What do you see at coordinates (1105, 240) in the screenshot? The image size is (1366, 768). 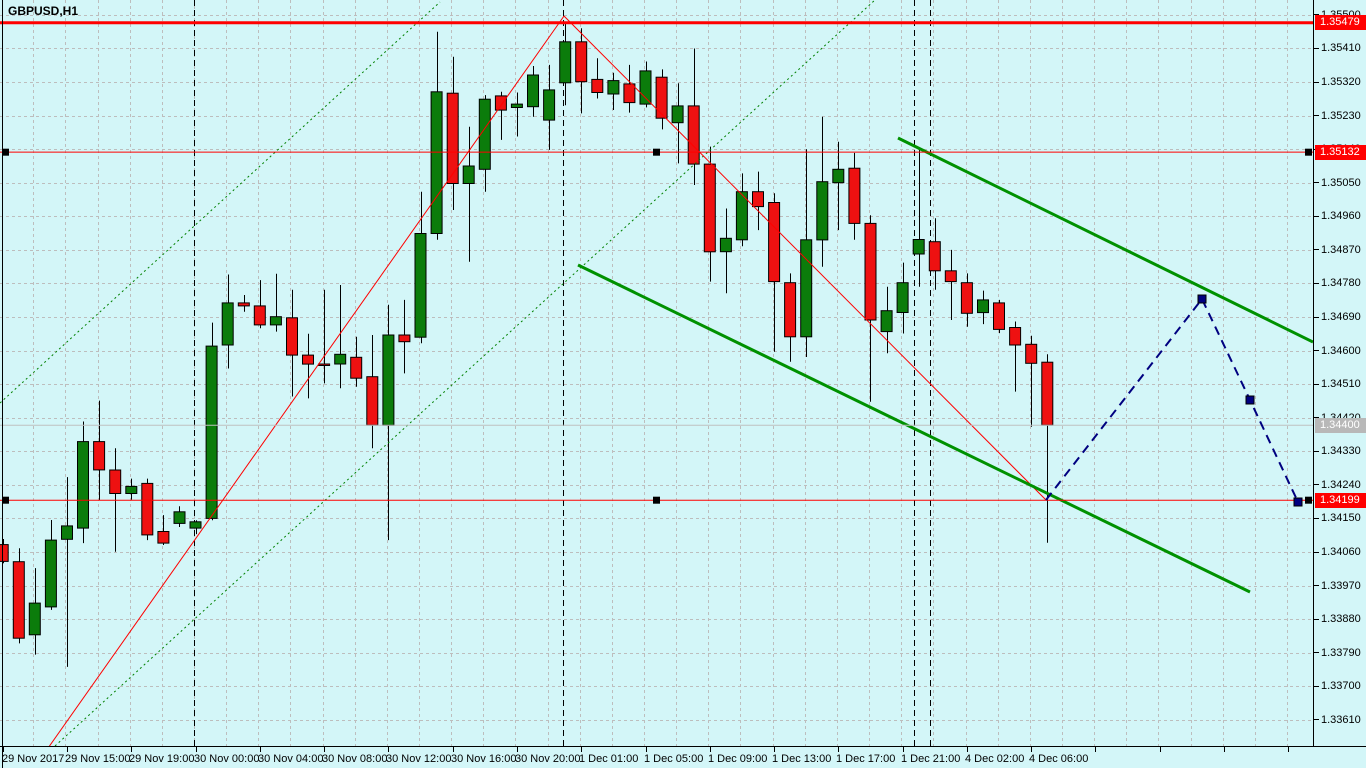 I see `green-channel-line` at bounding box center [1105, 240].